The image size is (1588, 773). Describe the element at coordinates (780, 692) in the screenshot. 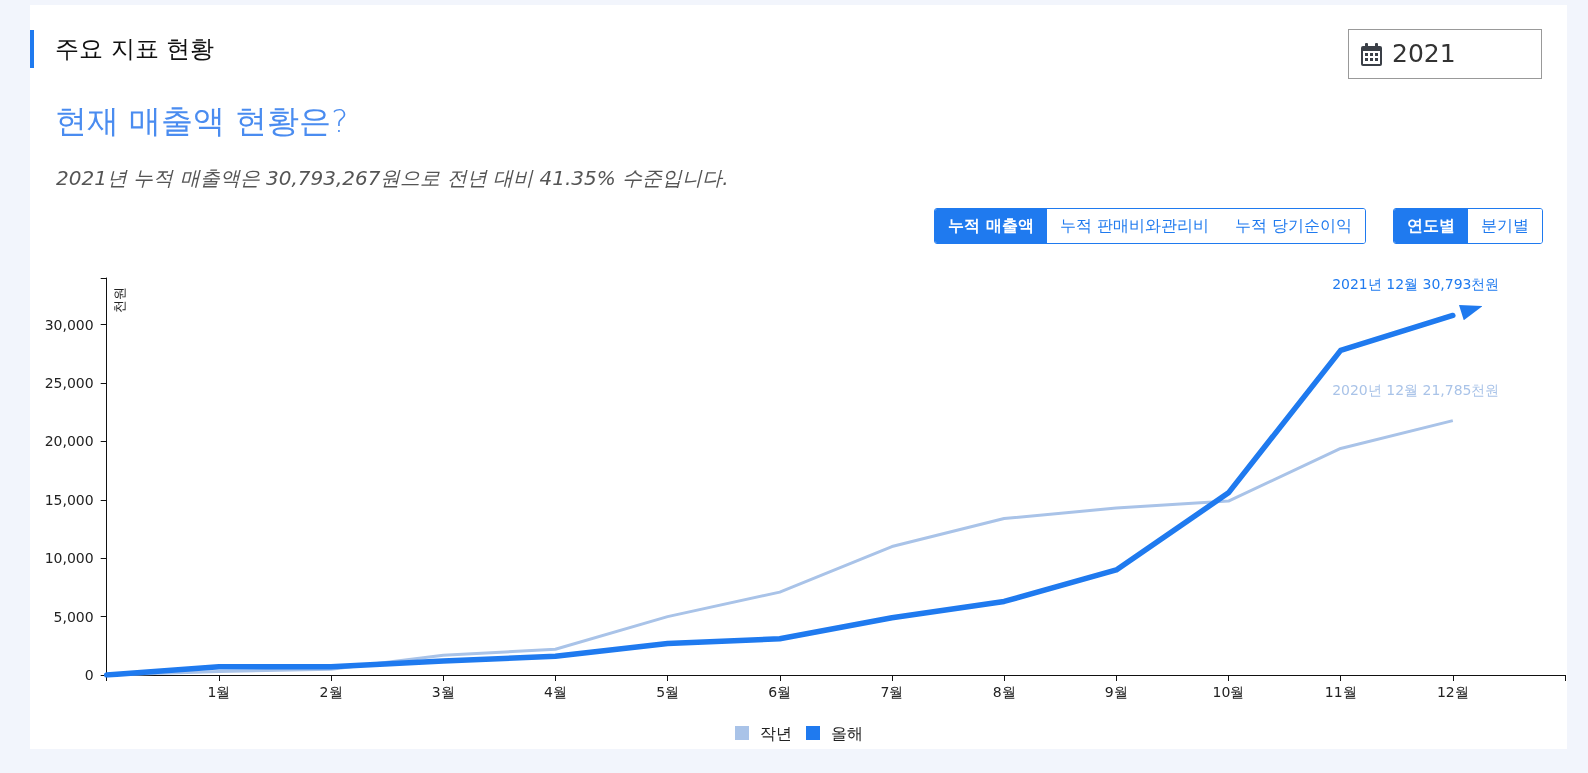

I see `x-tick-label: 6월` at that location.